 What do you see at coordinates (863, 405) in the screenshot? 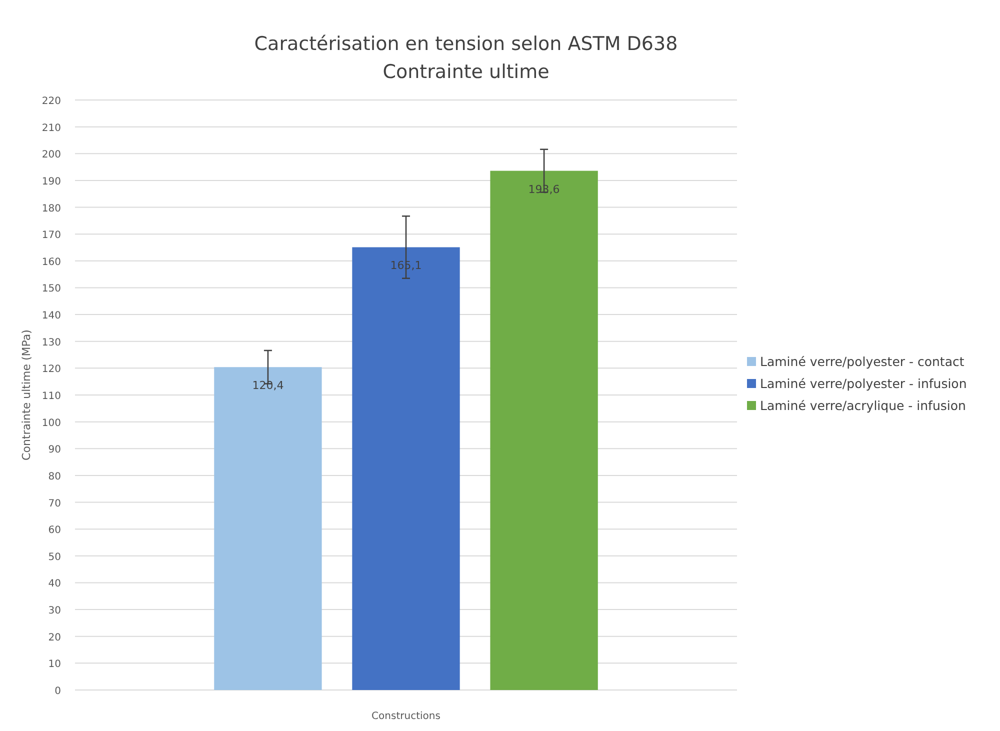
I see `legend-label: Laminé verre/acrylique - infusion` at bounding box center [863, 405].